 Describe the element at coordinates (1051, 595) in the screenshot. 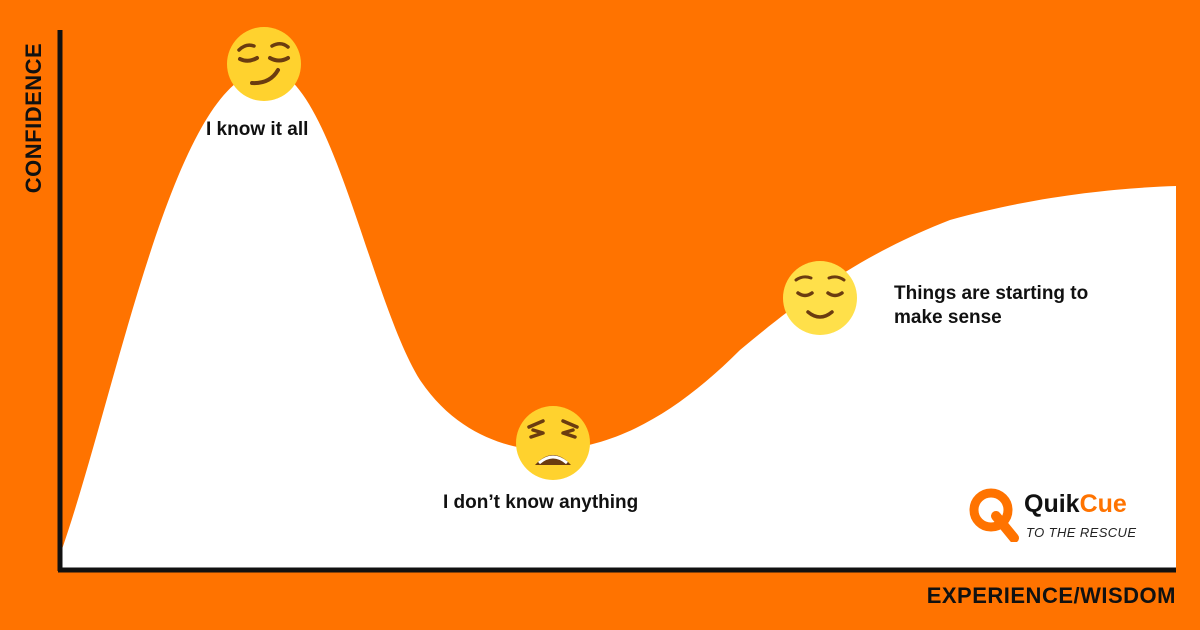

I see `x-axis-title: EXPERIENCE/WISDOM` at that location.